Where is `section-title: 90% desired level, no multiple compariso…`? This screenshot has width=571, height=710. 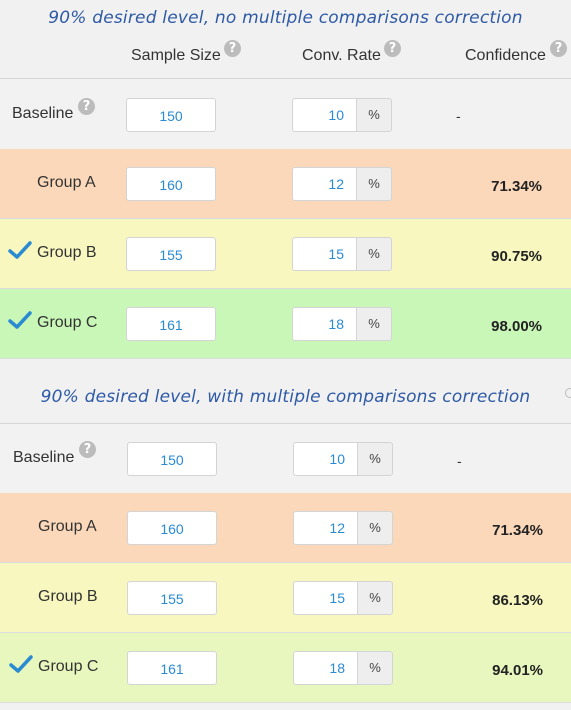 section-title: 90% desired level, no multiple compariso… is located at coordinates (285, 18).